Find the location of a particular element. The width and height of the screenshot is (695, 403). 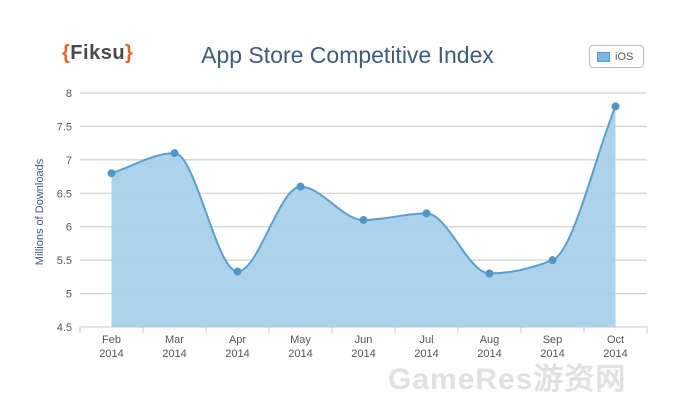

fiksu-logo: {Fiksu} is located at coordinates (97, 53).